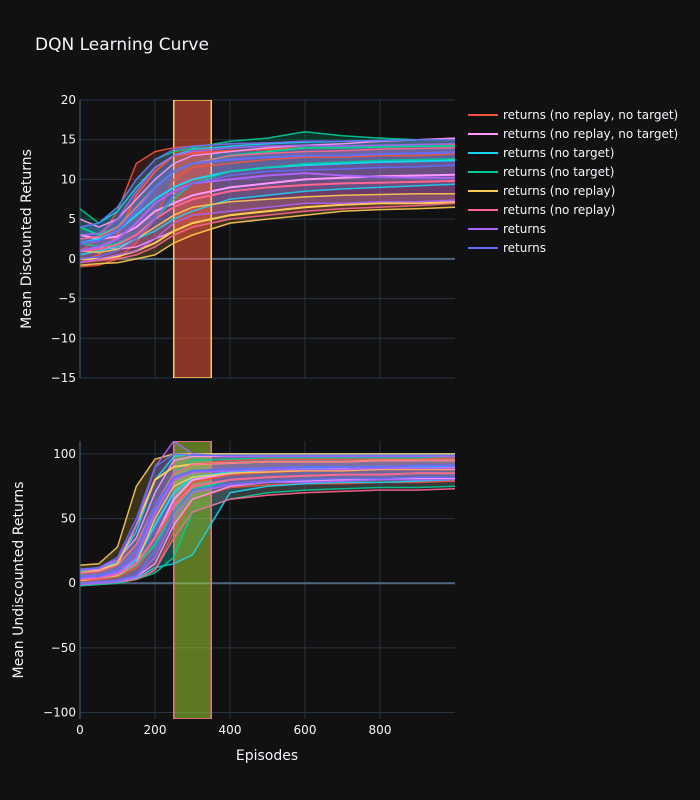 The width and height of the screenshot is (700, 800). What do you see at coordinates (63, 338) in the screenshot?
I see `y-tick-label: −10` at bounding box center [63, 338].